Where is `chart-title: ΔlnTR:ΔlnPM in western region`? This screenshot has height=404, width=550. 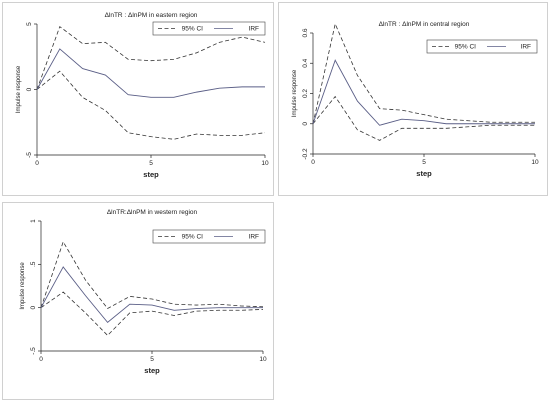
chart-title: ΔlnTR:ΔlnPM in western region is located at coordinates (152, 212).